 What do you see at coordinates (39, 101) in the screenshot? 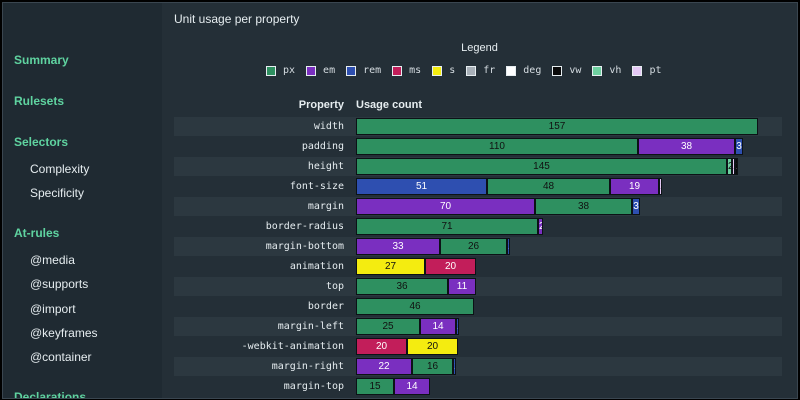
I see `sidebar-section-rulesets: Rulesets` at bounding box center [39, 101].